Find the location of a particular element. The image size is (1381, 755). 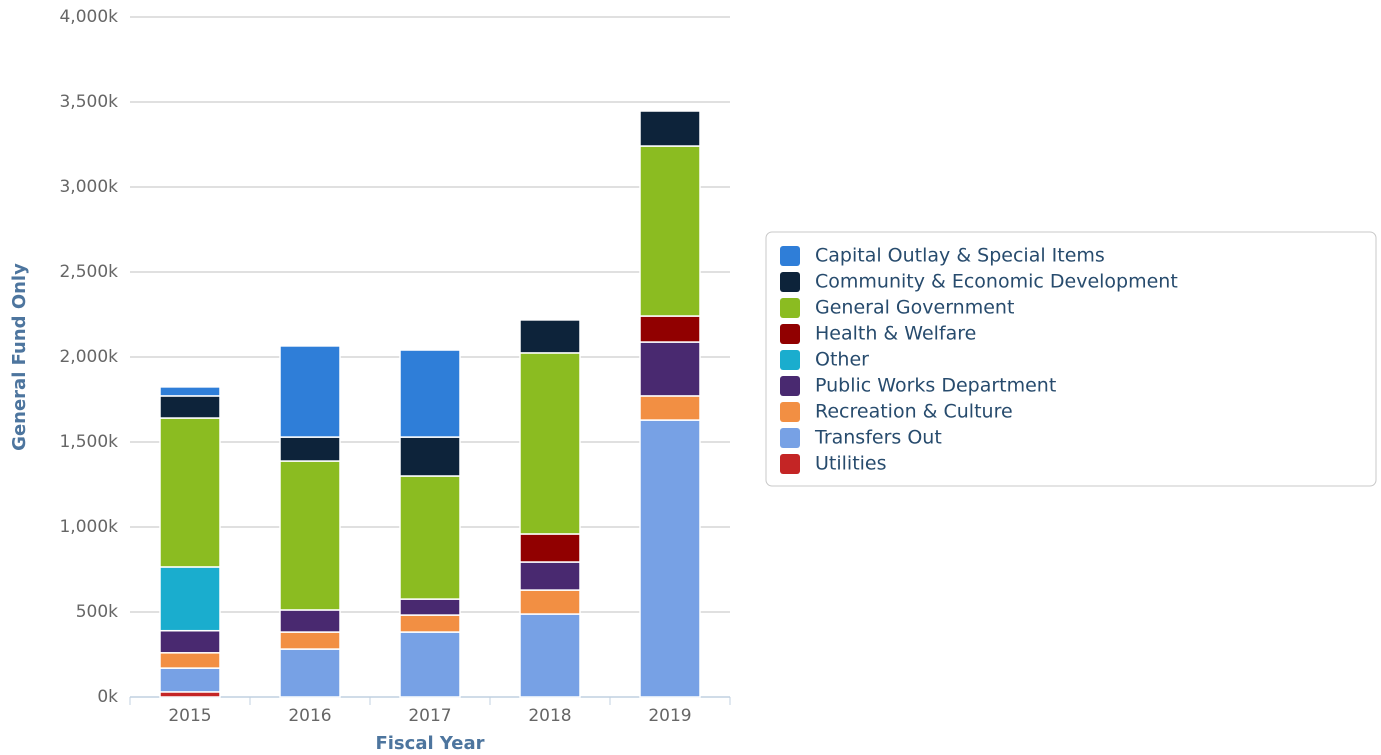

y-tick-label: 500k is located at coordinates (97, 612).